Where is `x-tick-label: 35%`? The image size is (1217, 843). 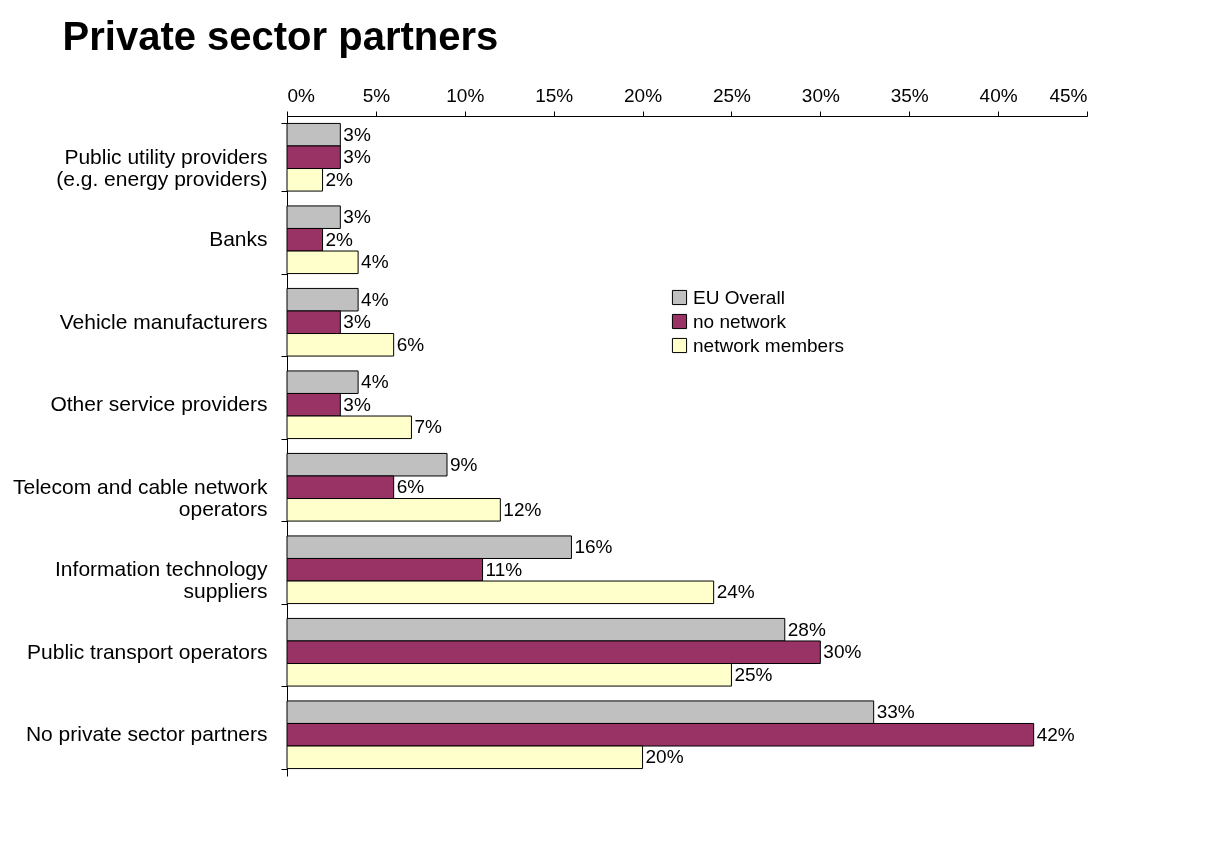
x-tick-label: 35% is located at coordinates (909, 95).